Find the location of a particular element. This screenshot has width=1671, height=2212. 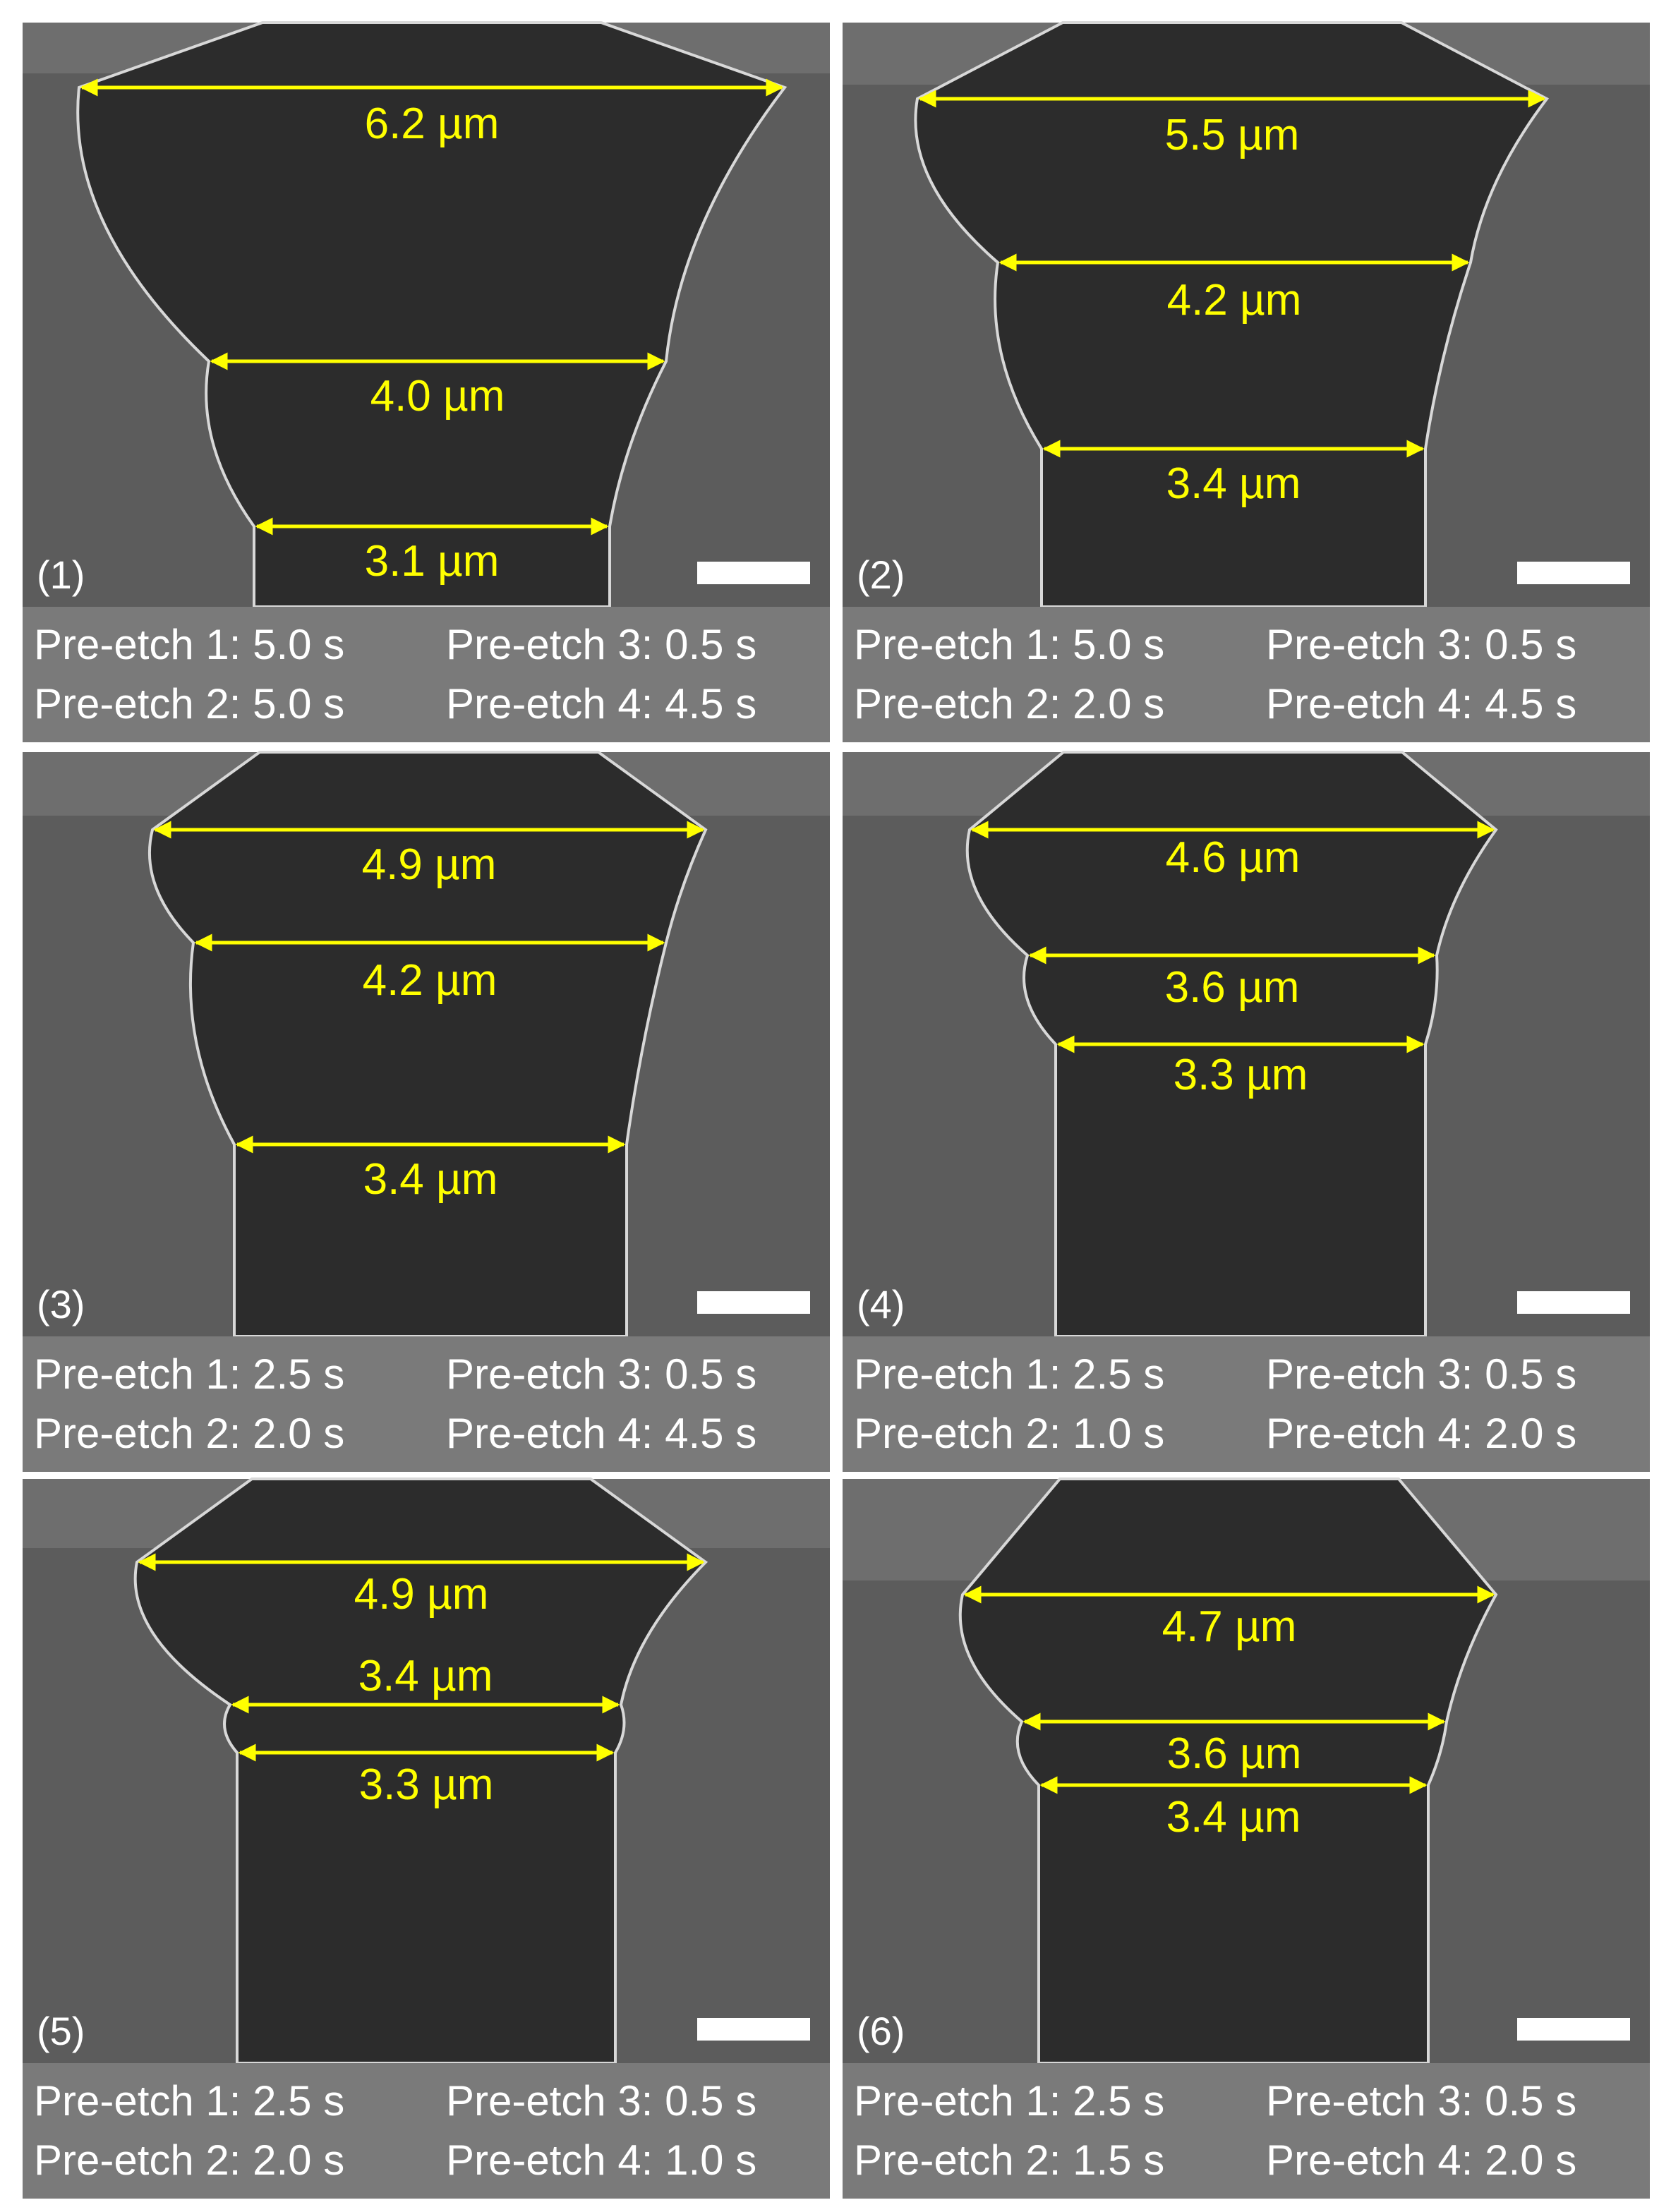

measurement-label: 4.7 µm is located at coordinates (1229, 1626).